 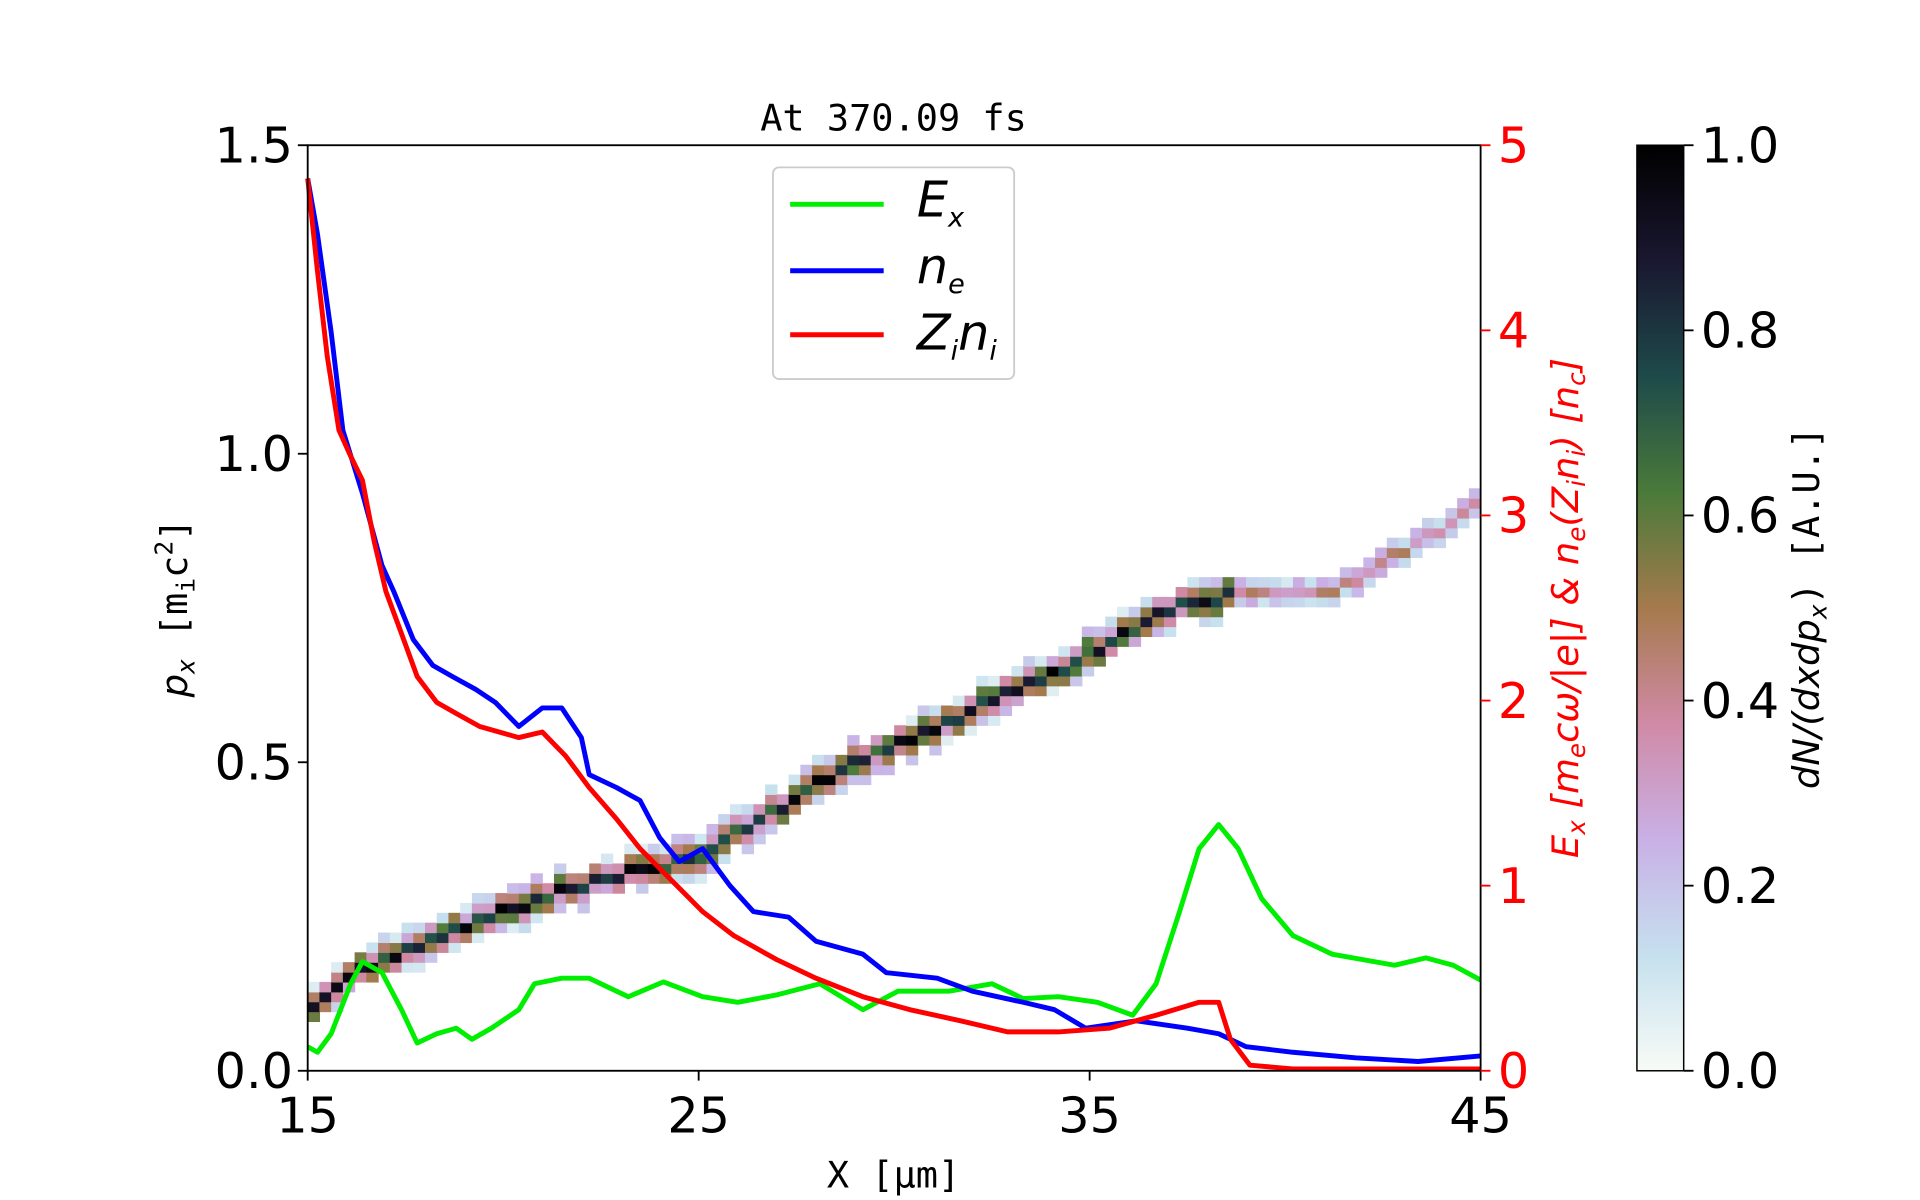 What do you see at coordinates (1740, 1071) in the screenshot?
I see `colorbar-tick-label: 0.0` at bounding box center [1740, 1071].